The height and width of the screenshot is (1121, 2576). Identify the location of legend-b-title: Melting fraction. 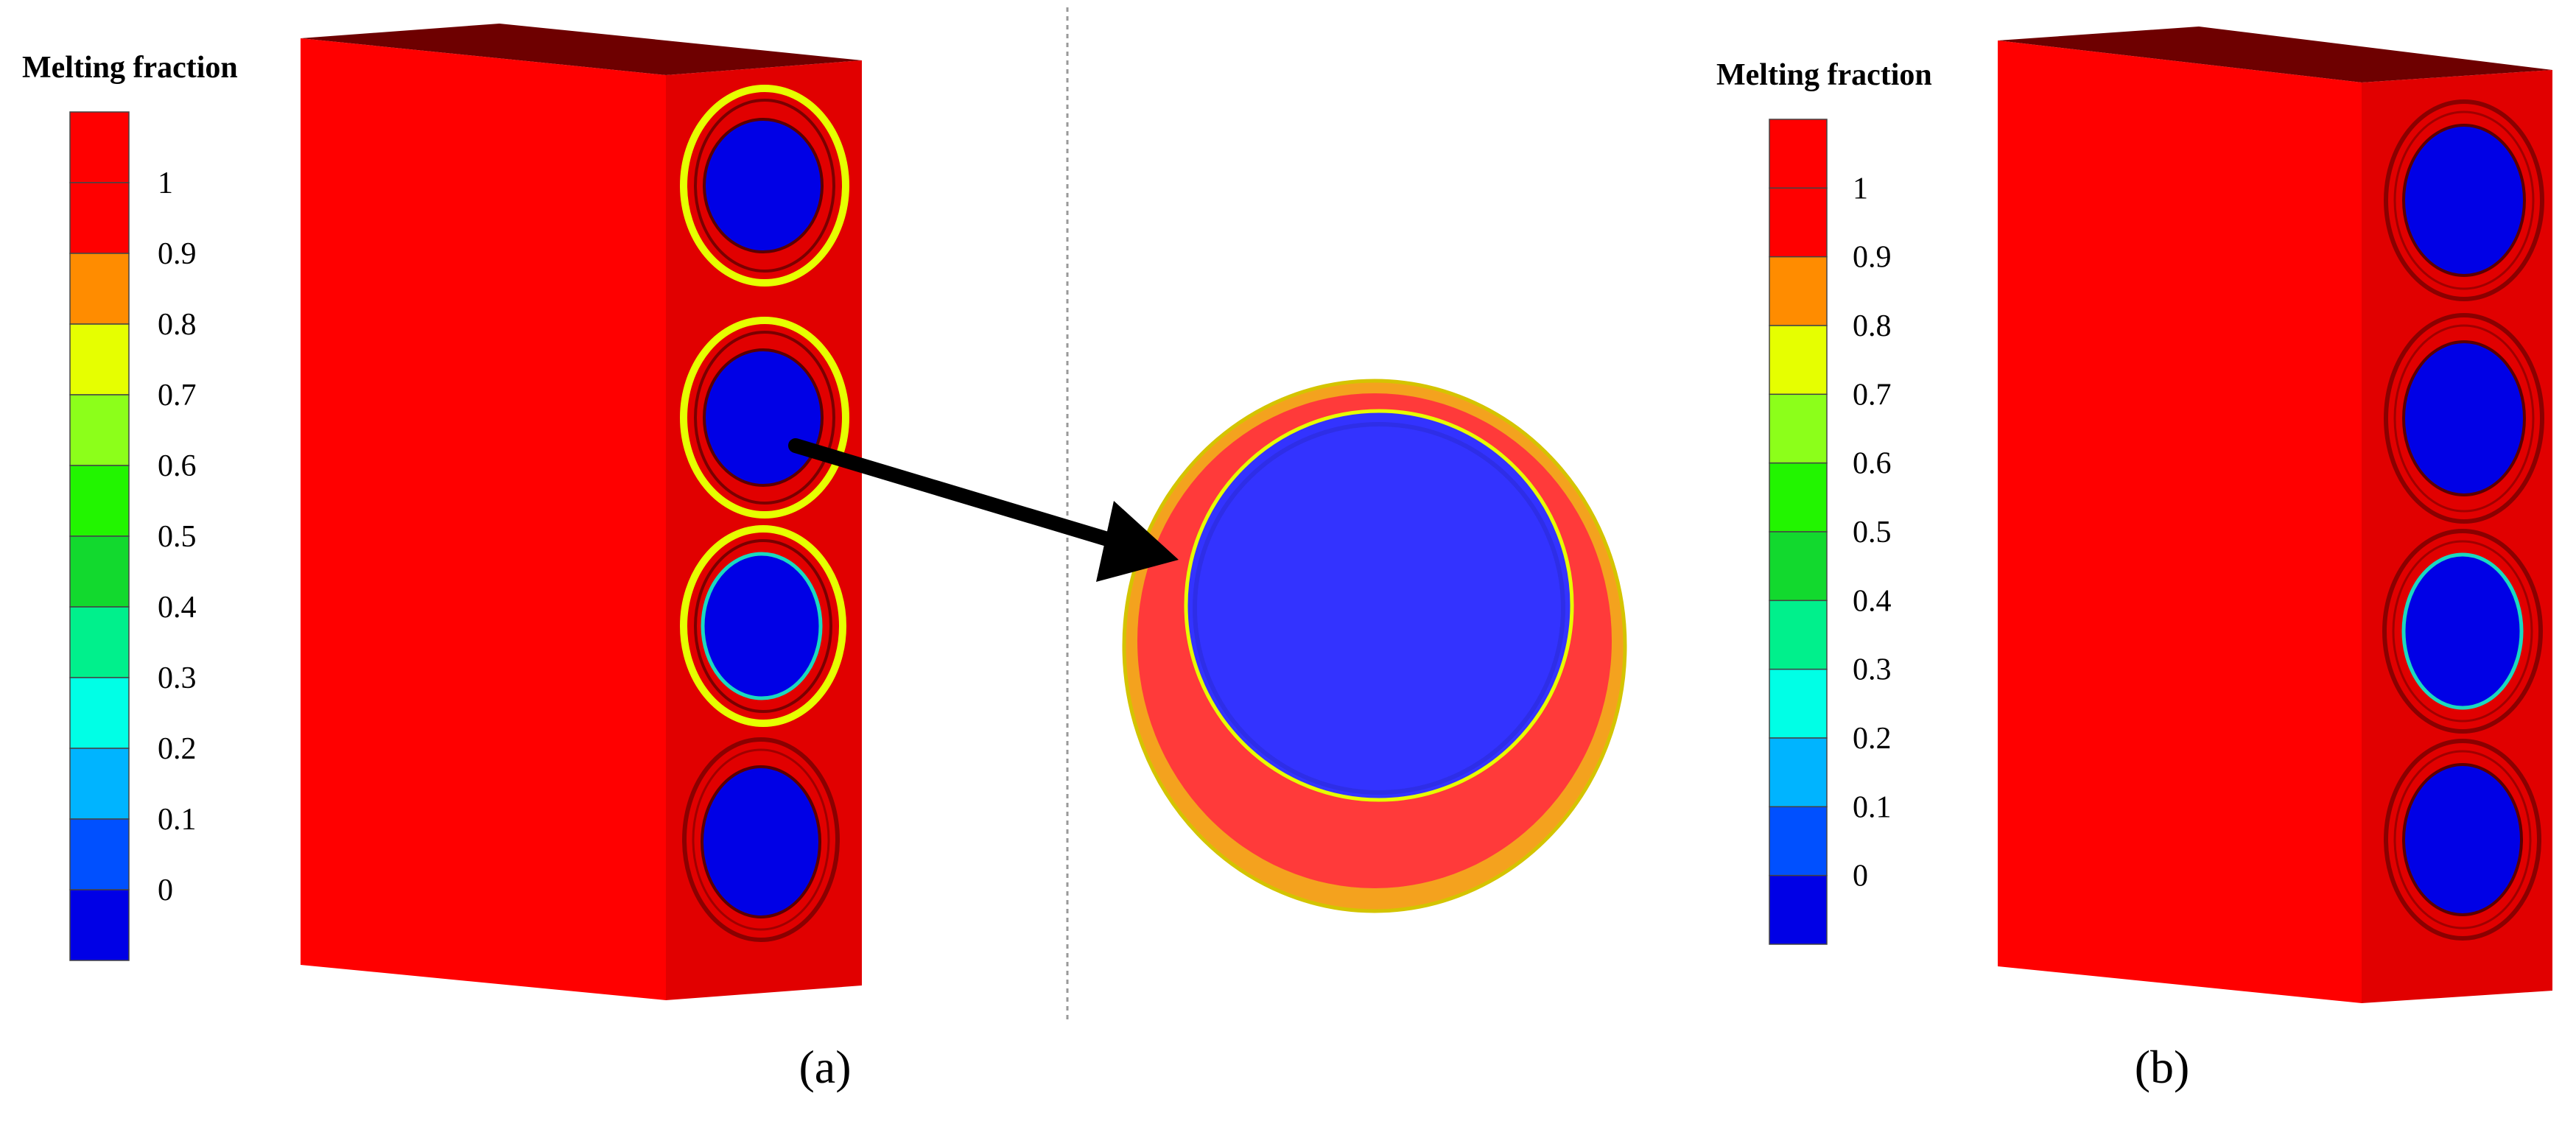
(1824, 75).